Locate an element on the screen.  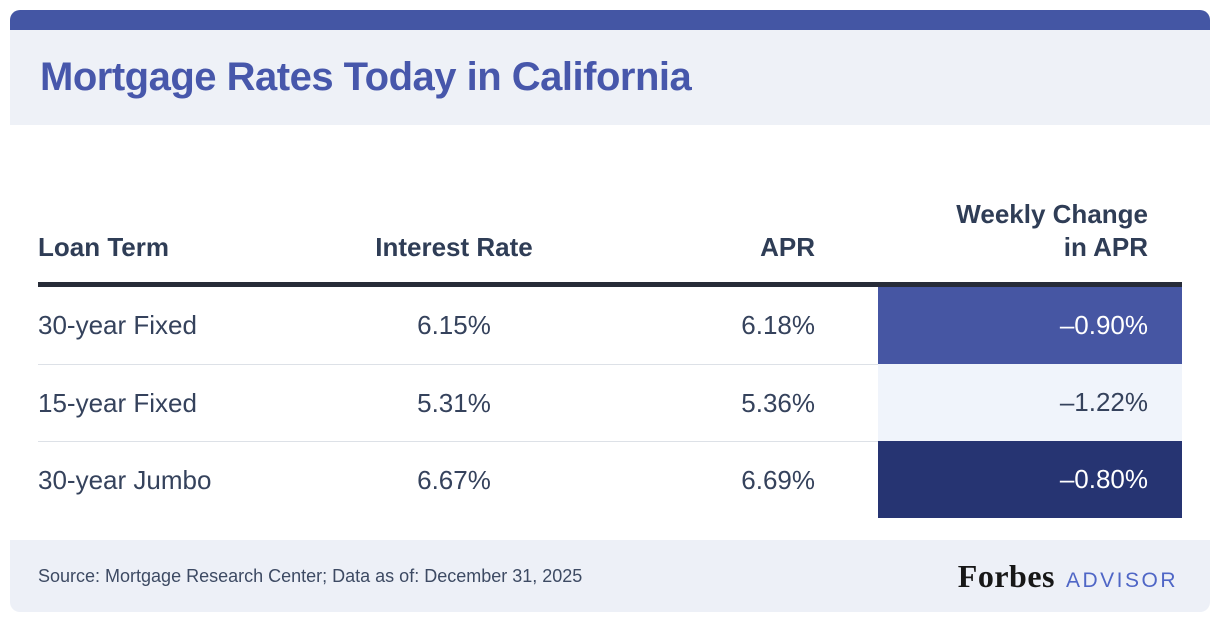
cell-apr: 6.18% is located at coordinates (778, 325).